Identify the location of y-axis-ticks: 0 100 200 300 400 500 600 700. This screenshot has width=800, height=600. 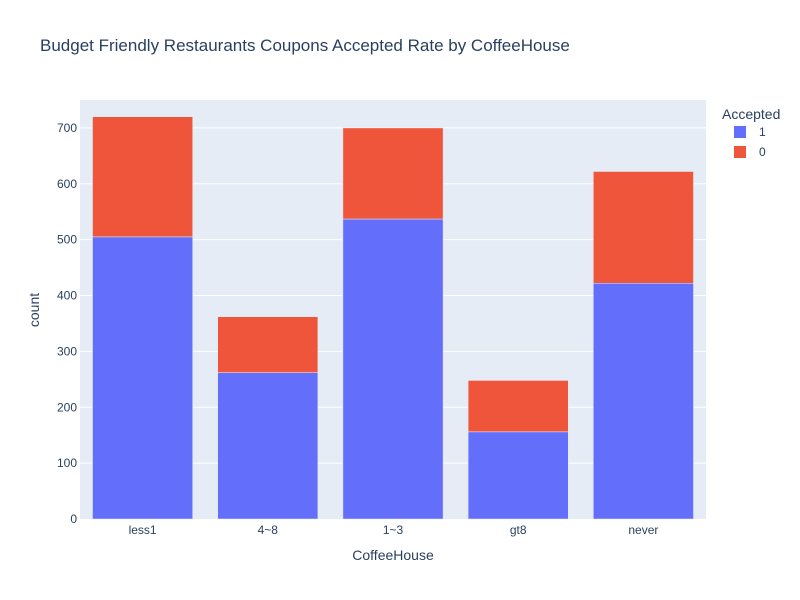
(67, 323).